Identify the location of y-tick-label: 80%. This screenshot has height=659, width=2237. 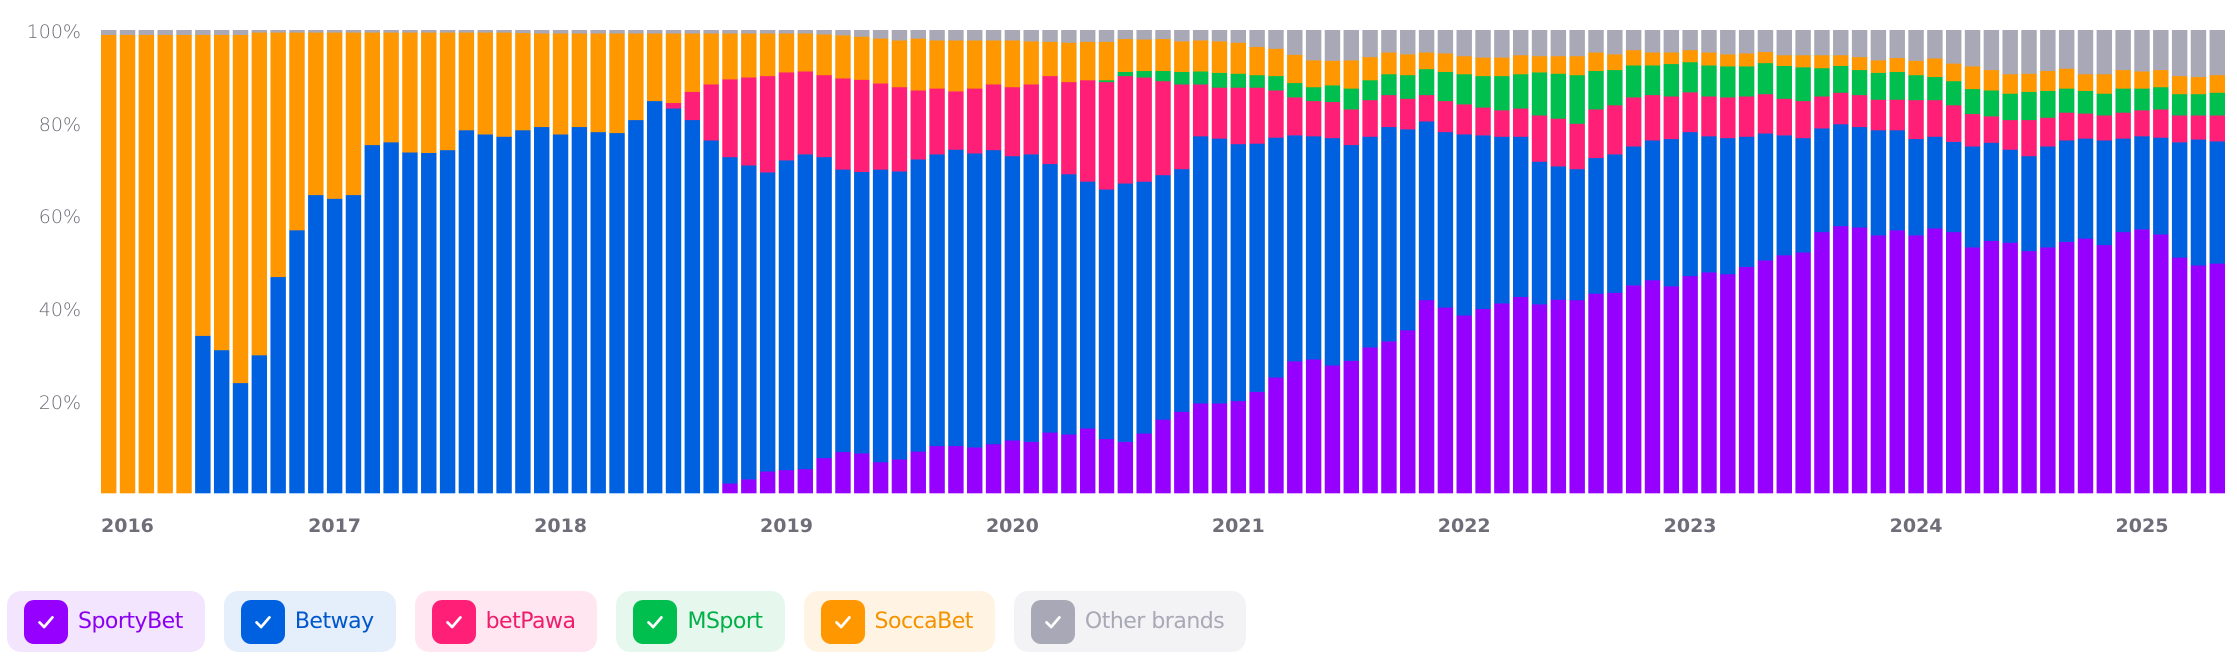
(60, 125).